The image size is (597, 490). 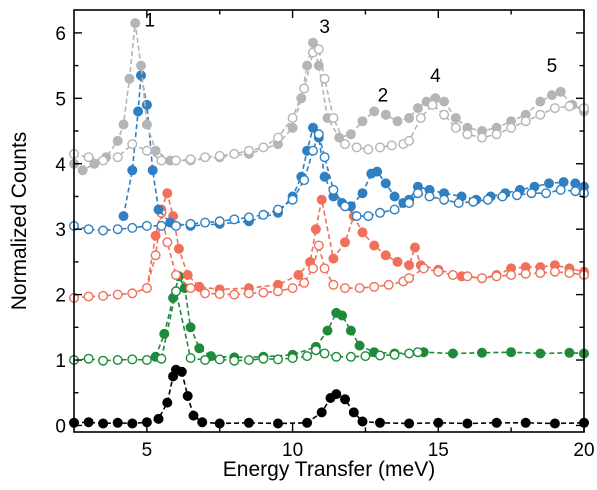 What do you see at coordinates (60, 165) in the screenshot?
I see `y-tick-label: 4` at bounding box center [60, 165].